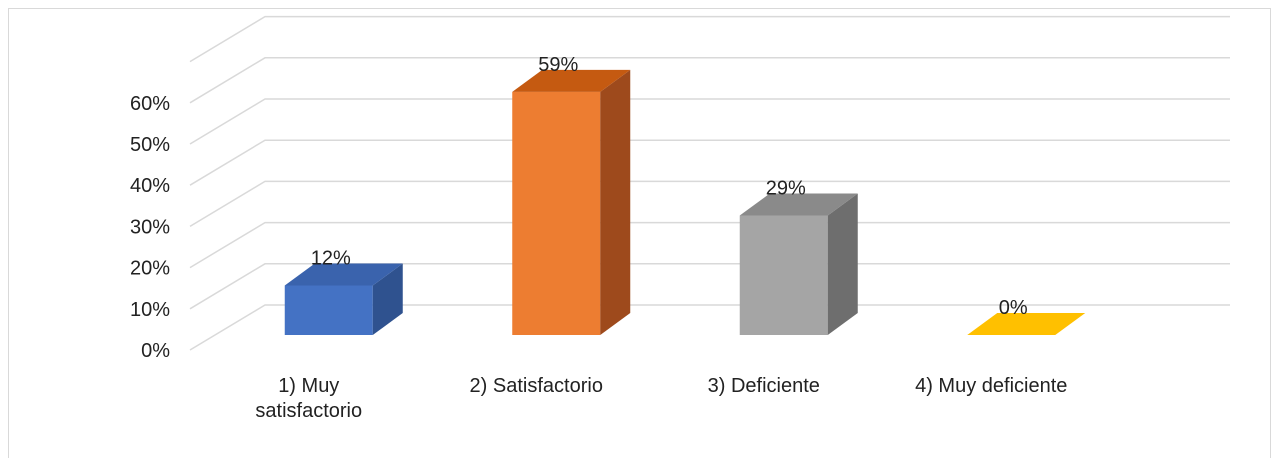 Image resolution: width=1280 pixels, height=458 pixels. I want to click on y-tick-label: 50%, so click(150, 145).